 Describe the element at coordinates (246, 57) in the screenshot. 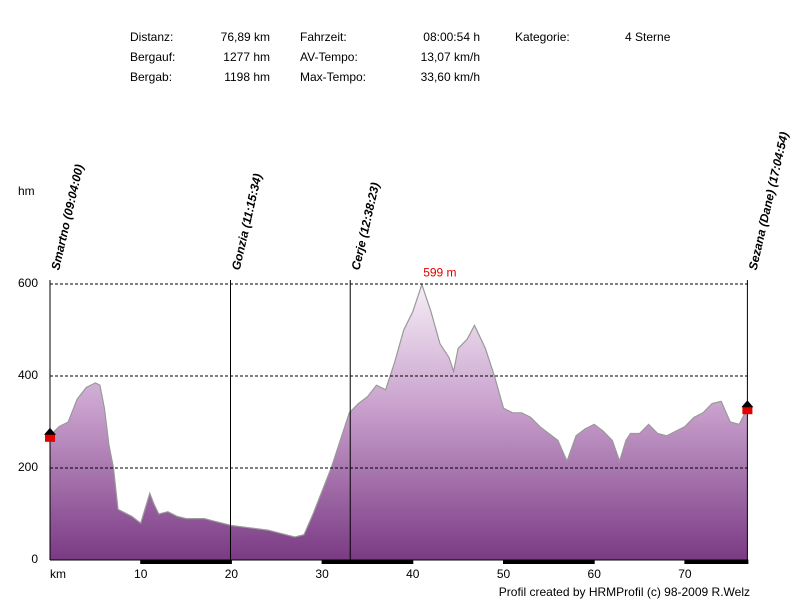

I see `stat-value: 1277 hm` at that location.